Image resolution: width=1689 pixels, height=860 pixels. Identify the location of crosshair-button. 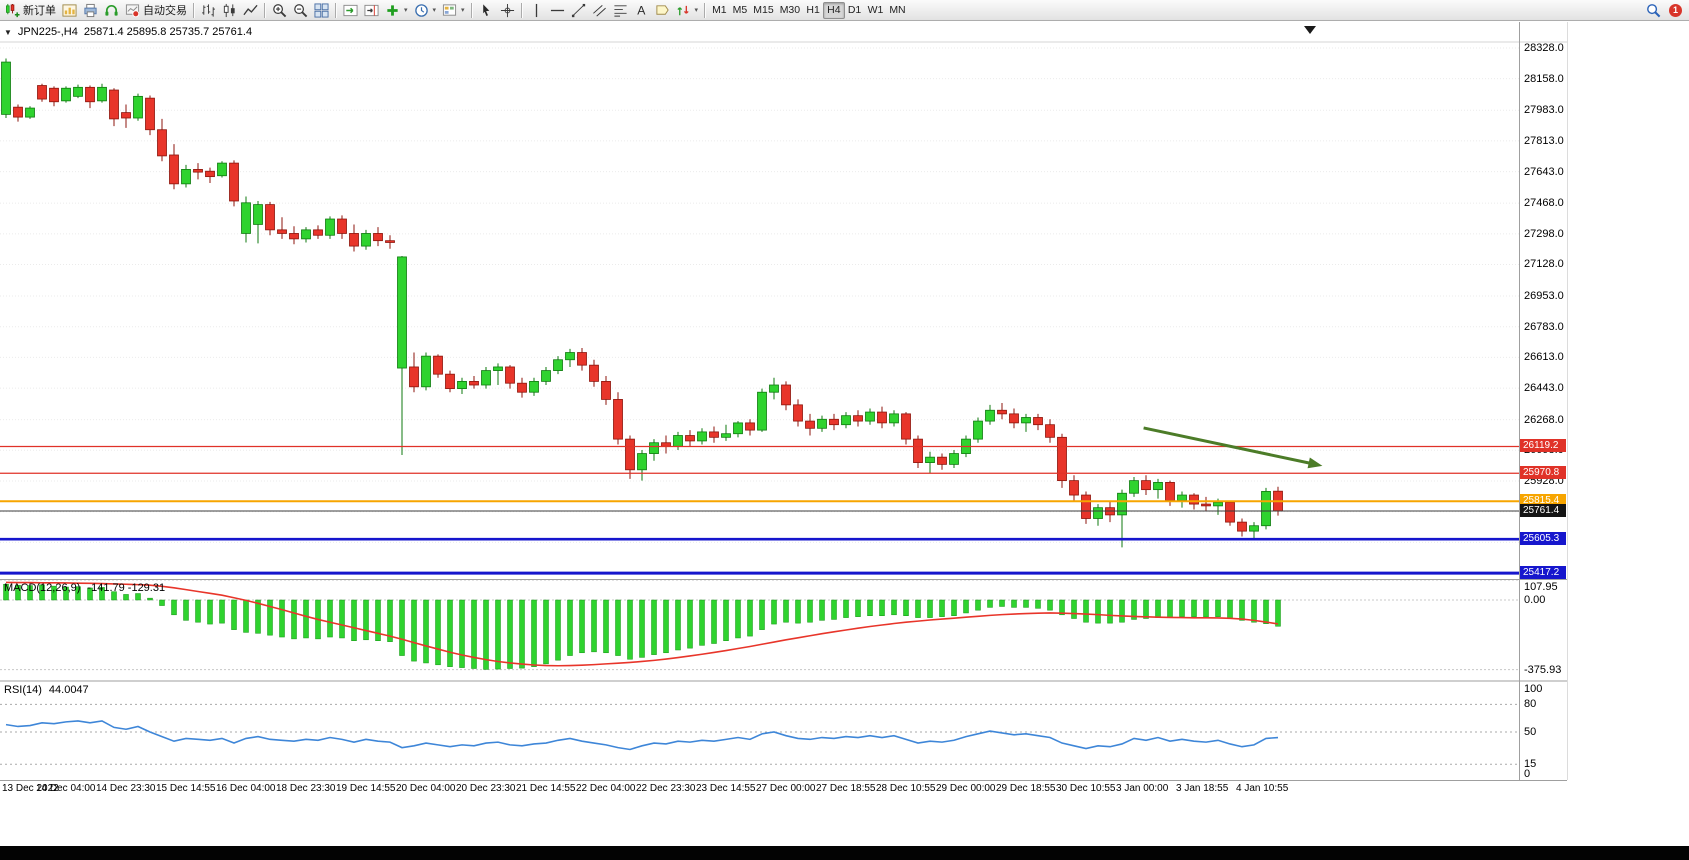
(507, 10).